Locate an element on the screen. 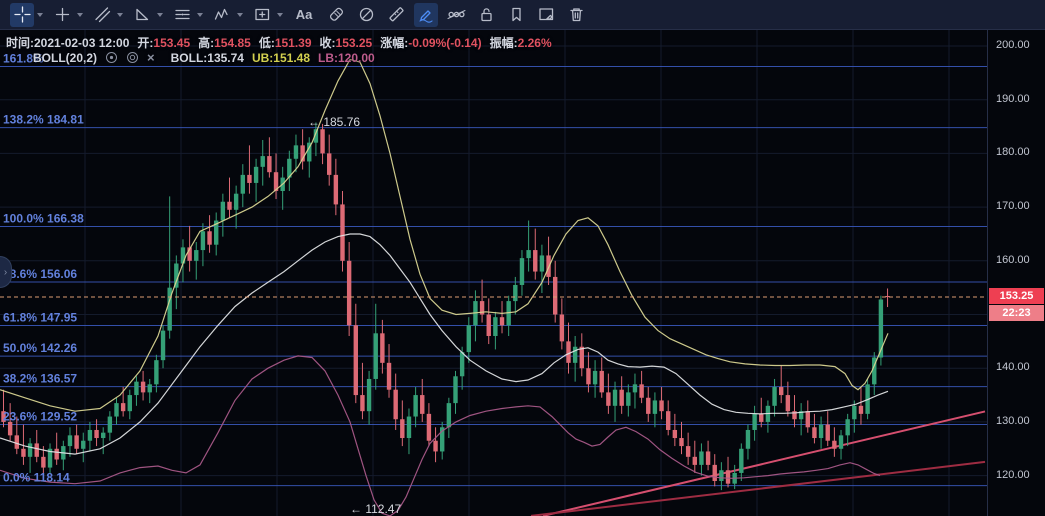  eraser-tool-button is located at coordinates (366, 15).